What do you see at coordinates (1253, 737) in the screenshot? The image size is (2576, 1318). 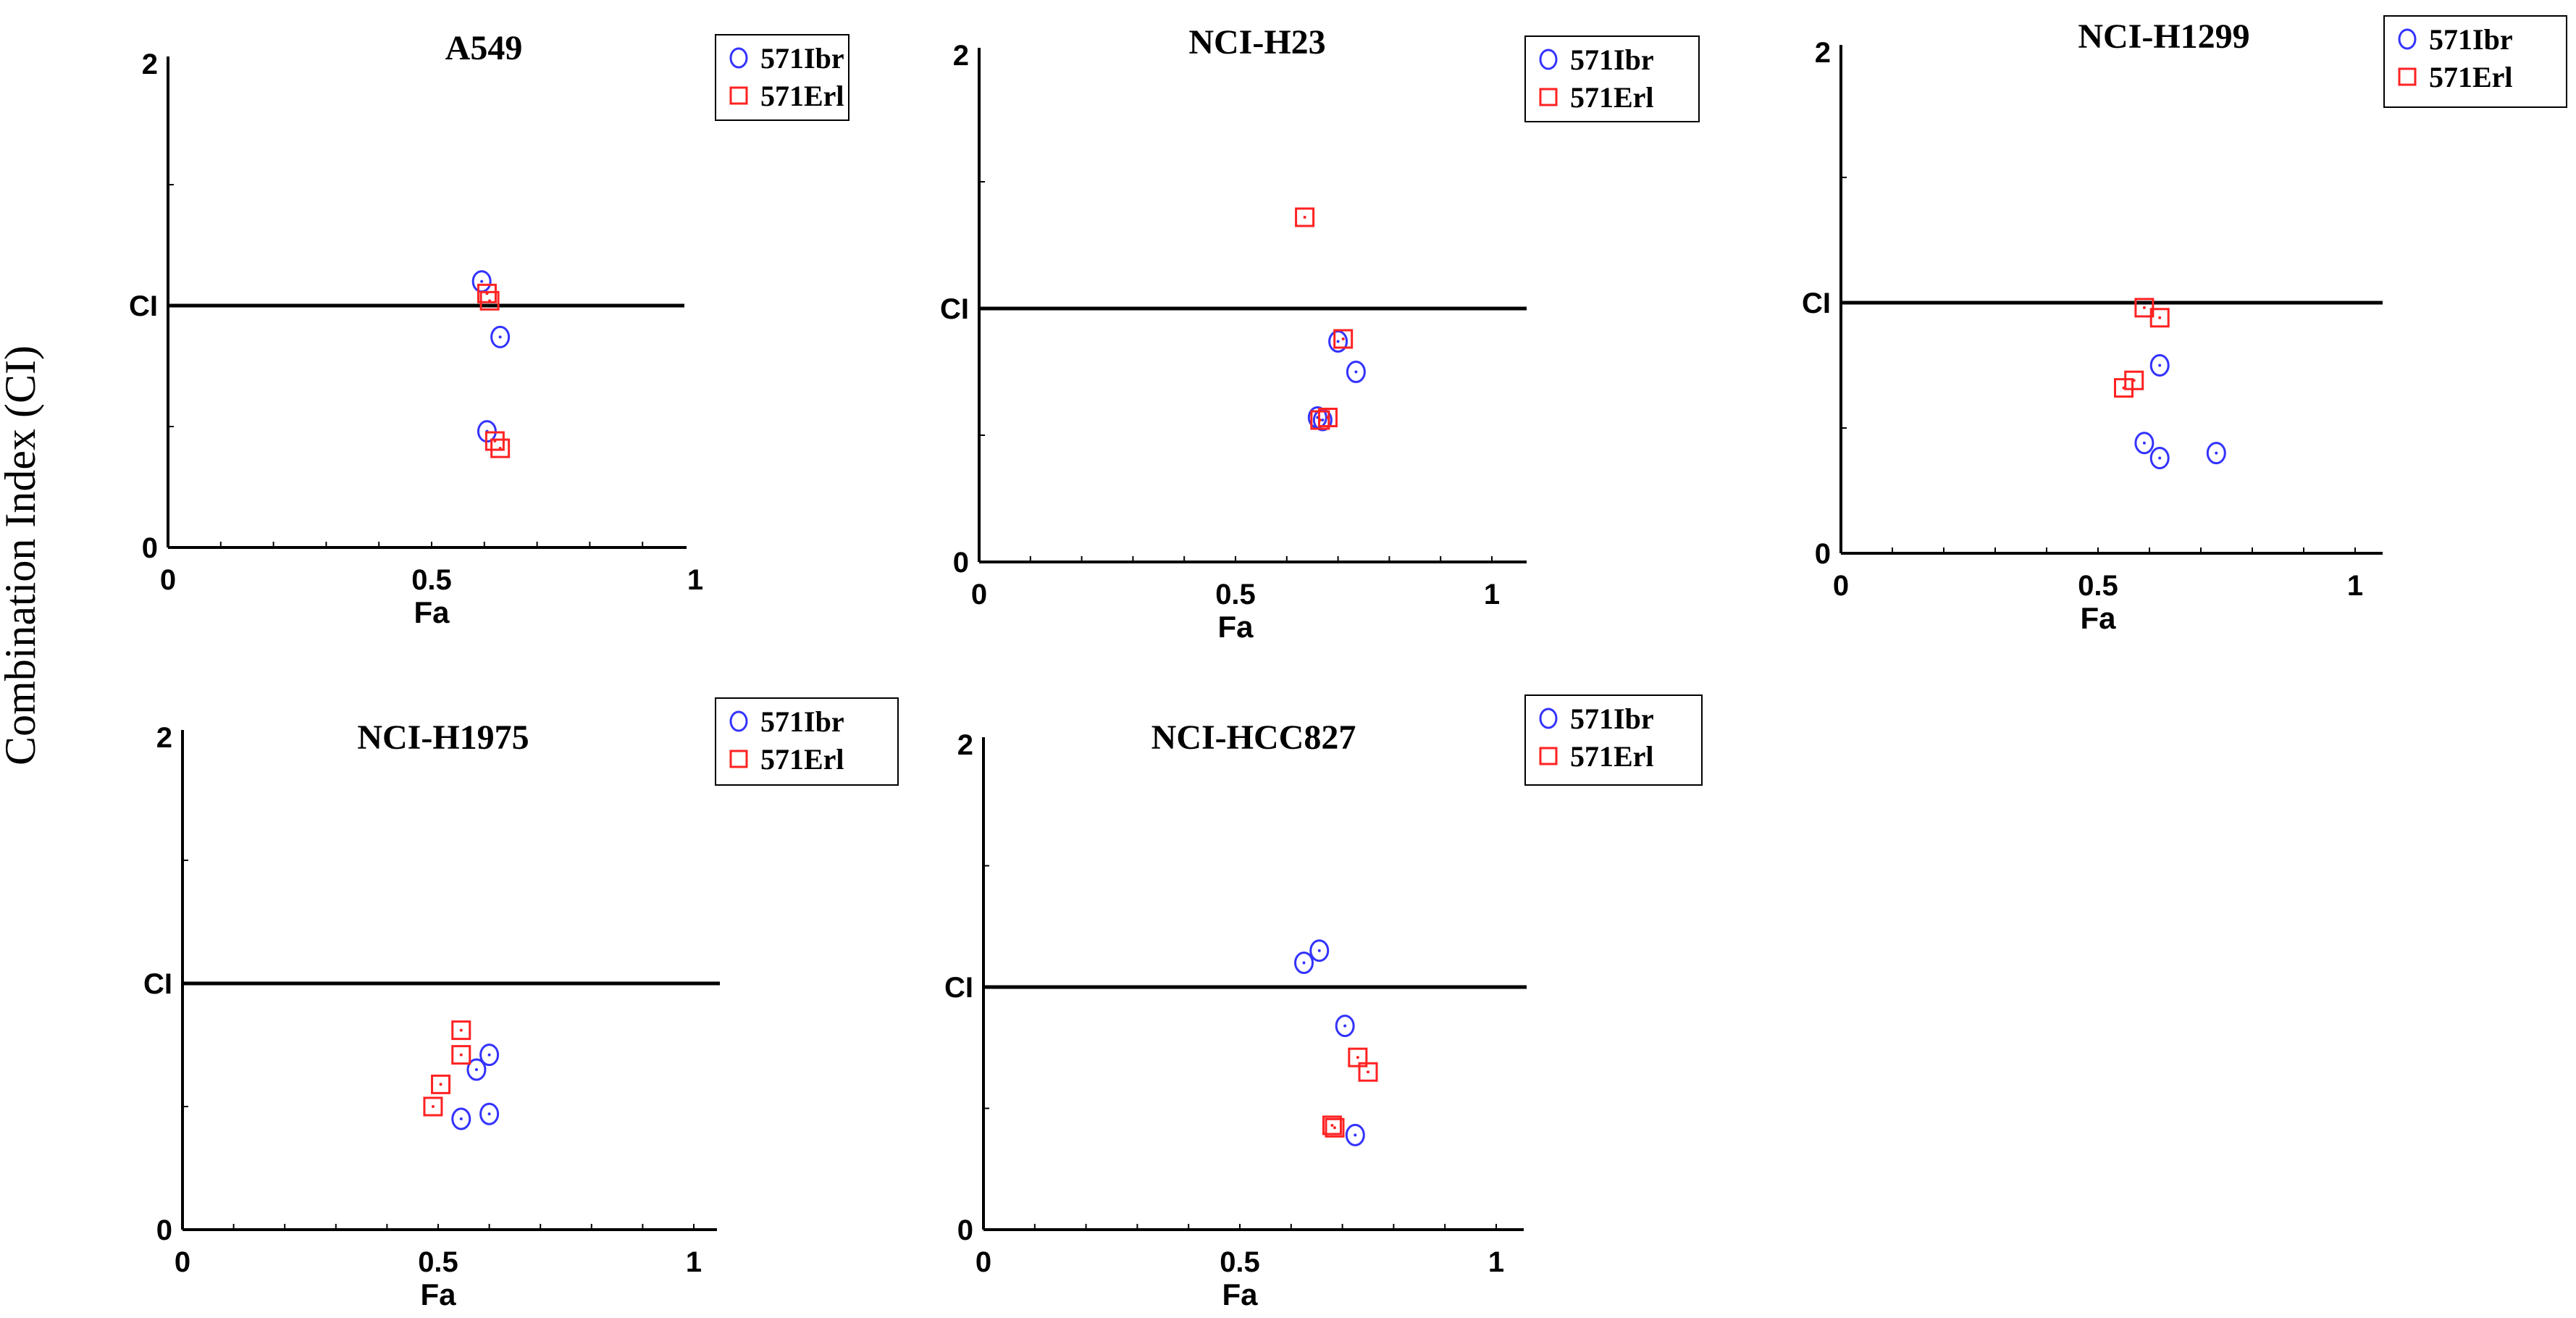 I see `chart-title: NCI-HCC827` at bounding box center [1253, 737].